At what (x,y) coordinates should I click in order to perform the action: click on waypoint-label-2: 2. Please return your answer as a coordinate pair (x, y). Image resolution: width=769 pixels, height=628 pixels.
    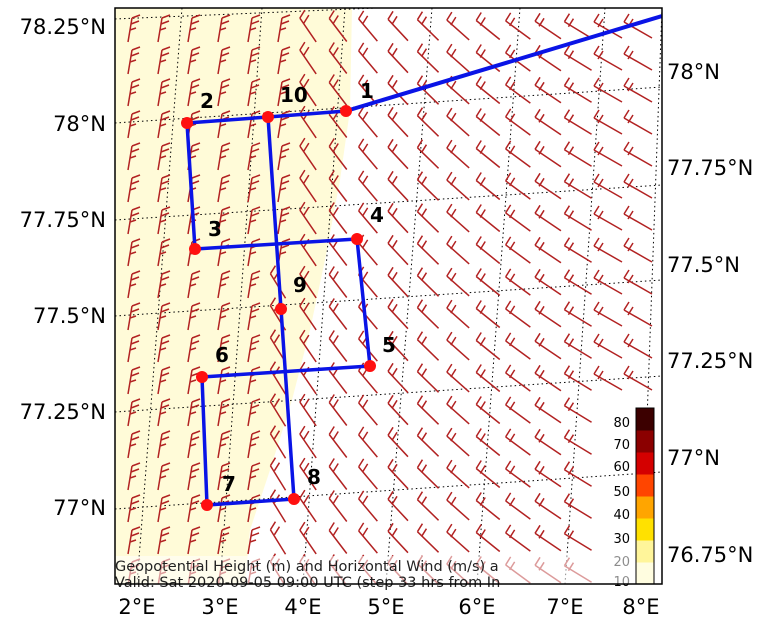
    Looking at the image, I should click on (207, 101).